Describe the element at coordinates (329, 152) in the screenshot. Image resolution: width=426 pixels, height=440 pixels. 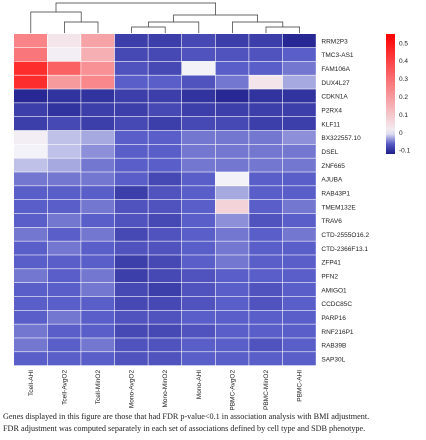
I see `row-label: DSEL` at that location.